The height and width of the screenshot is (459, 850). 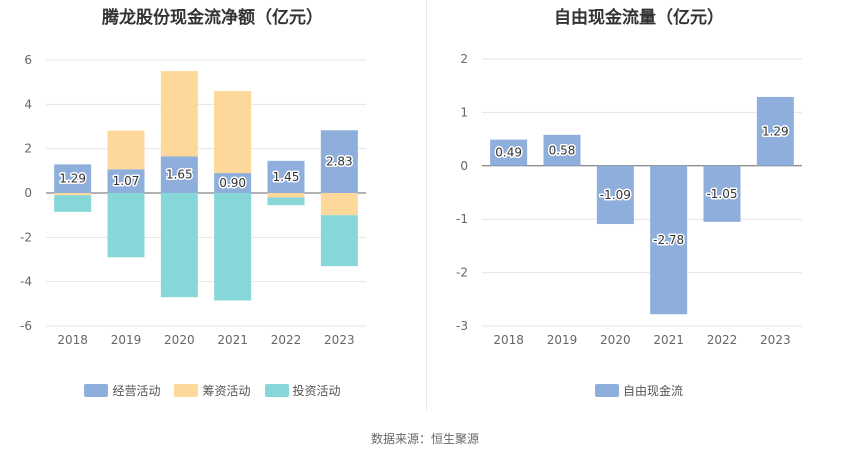 I want to click on legend-item: 投资活动, so click(x=302, y=390).